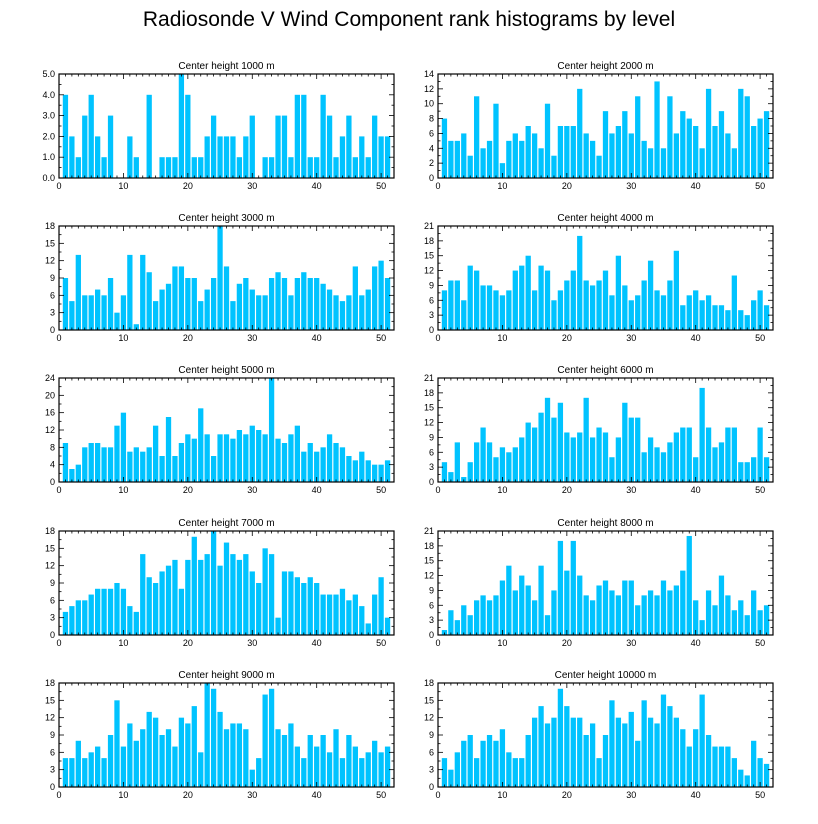  Describe the element at coordinates (567, 186) in the screenshot. I see `x-tick-label: 20` at that location.